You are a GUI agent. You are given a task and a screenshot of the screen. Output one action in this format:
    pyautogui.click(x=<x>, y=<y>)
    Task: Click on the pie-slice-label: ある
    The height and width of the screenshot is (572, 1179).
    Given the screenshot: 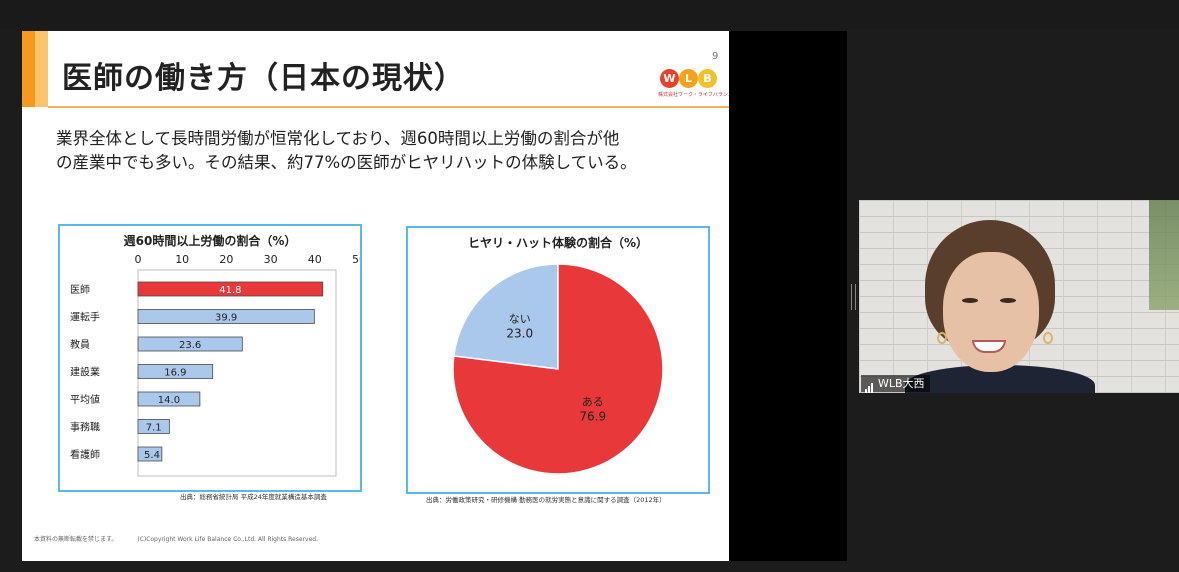 What is the action you would take?
    pyautogui.click(x=593, y=401)
    